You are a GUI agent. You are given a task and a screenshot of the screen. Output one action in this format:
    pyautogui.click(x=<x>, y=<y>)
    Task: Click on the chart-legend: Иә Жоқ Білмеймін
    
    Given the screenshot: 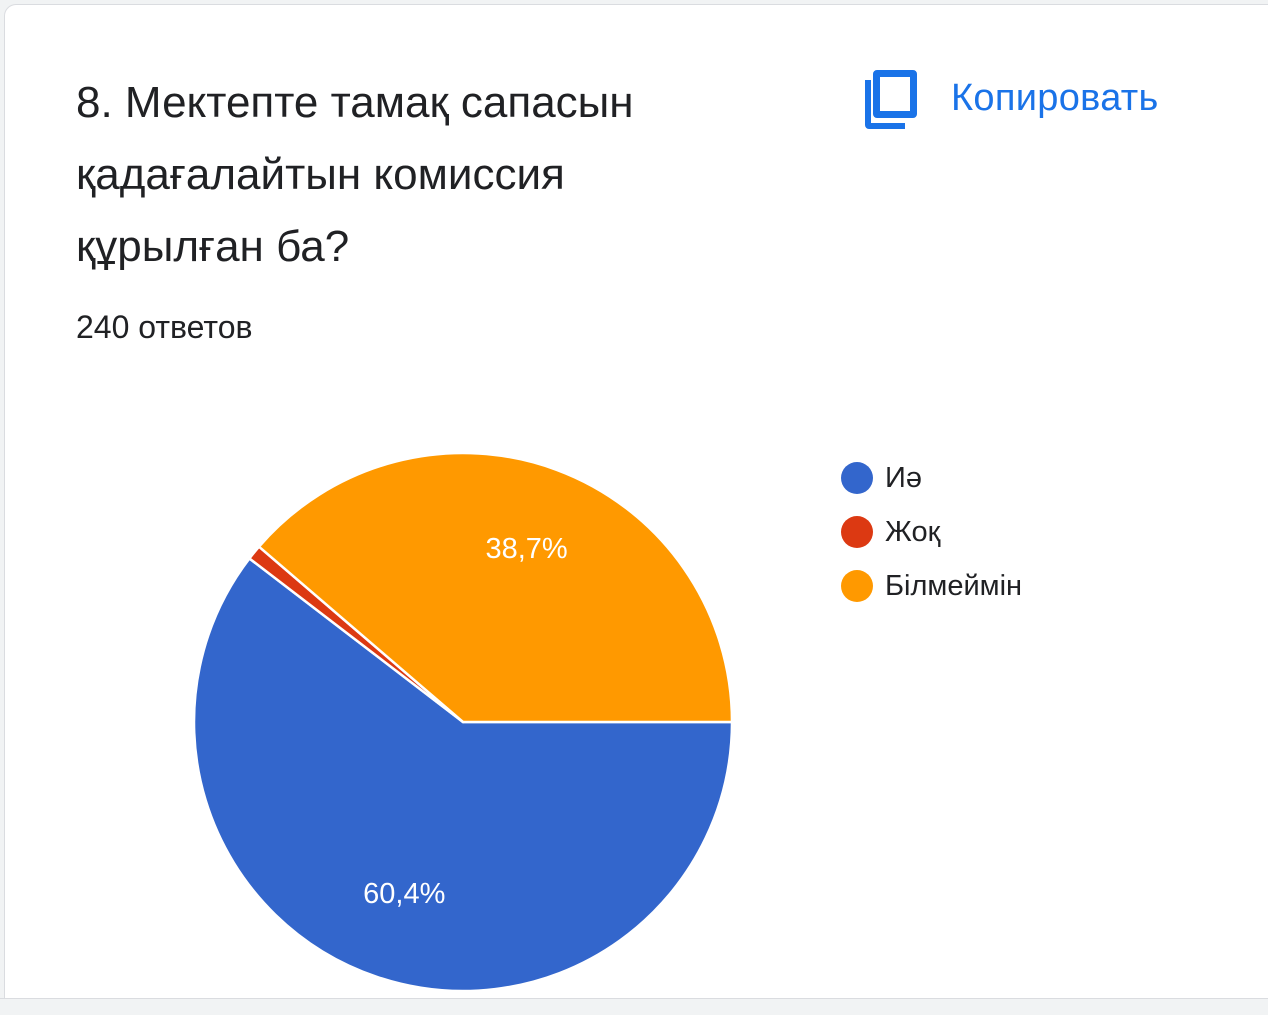 What is the action you would take?
    pyautogui.click(x=931, y=532)
    